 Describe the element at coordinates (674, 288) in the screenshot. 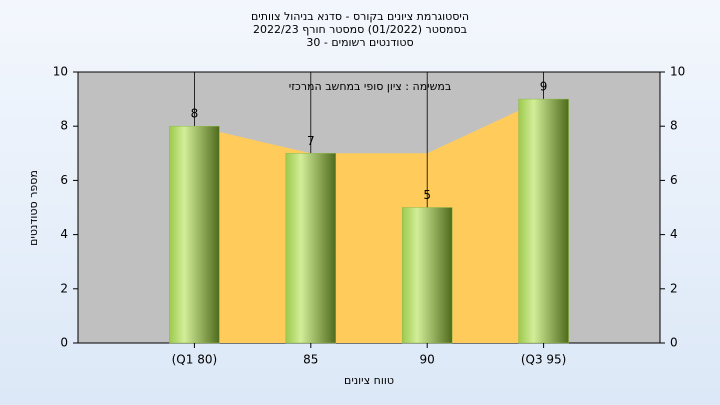

I see `y2-tick-label: 2` at that location.